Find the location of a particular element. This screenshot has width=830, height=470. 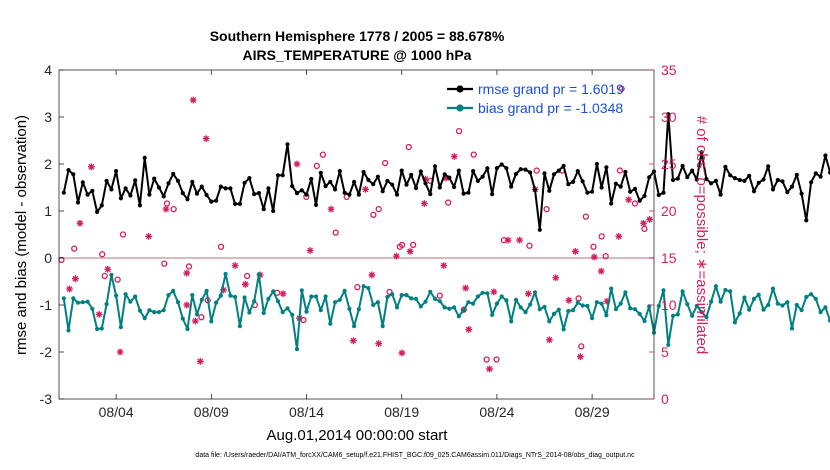

y-right-tick-label: 5 is located at coordinates (665, 352).